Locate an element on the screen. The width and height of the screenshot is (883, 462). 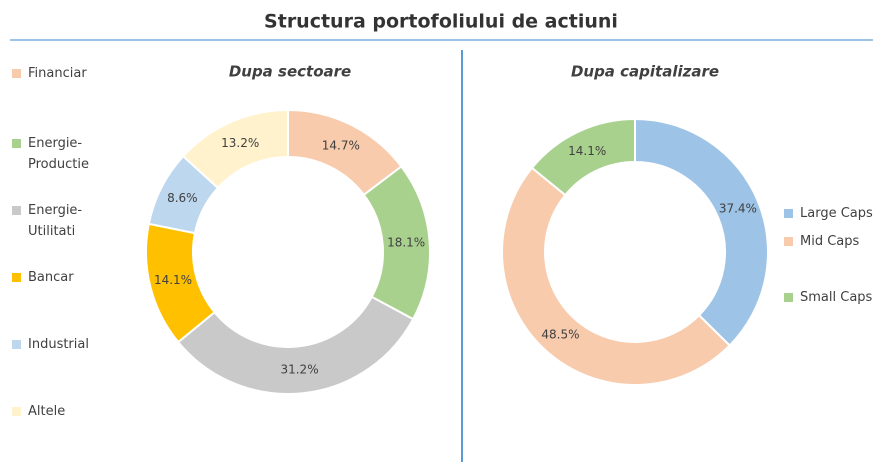
legend-entry: Altele is located at coordinates (60, 411).